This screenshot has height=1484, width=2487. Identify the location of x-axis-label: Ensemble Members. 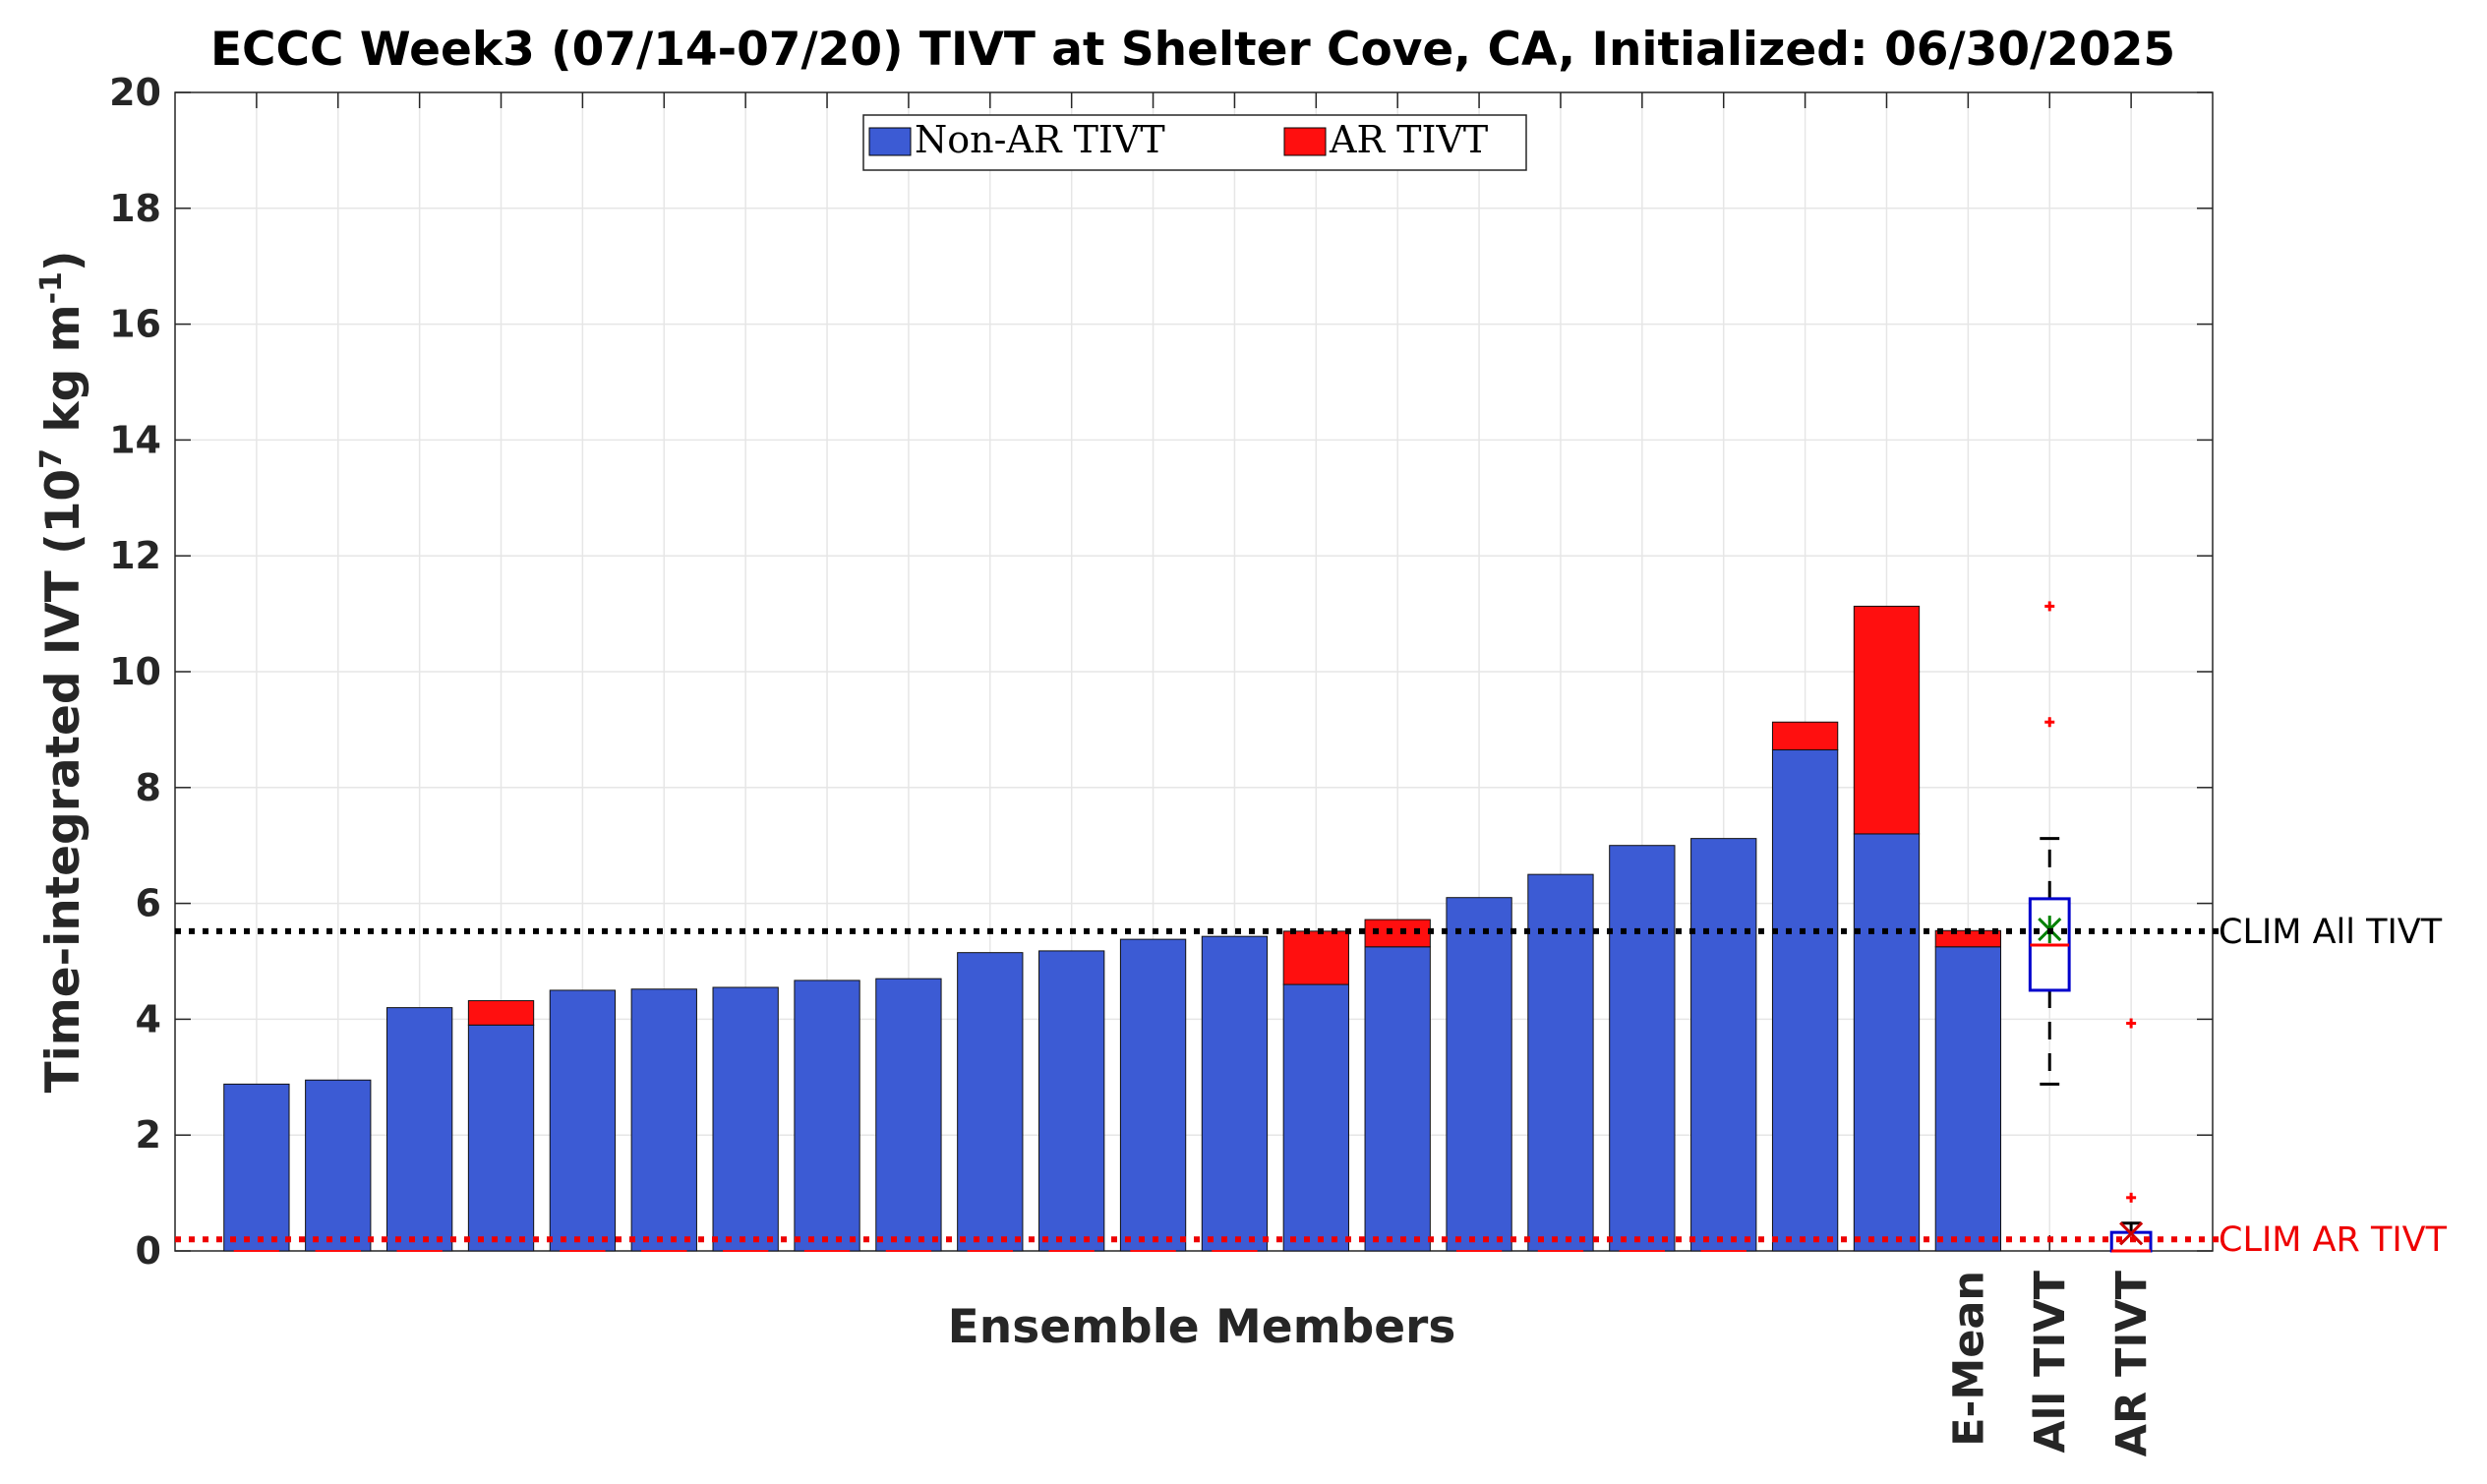
(1202, 1327).